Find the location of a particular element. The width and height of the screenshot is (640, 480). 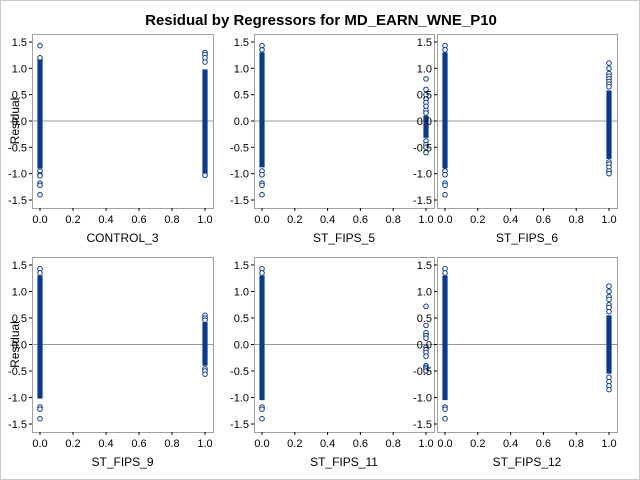

x-axis-label: ST_FIPS_5 is located at coordinates (344, 238).